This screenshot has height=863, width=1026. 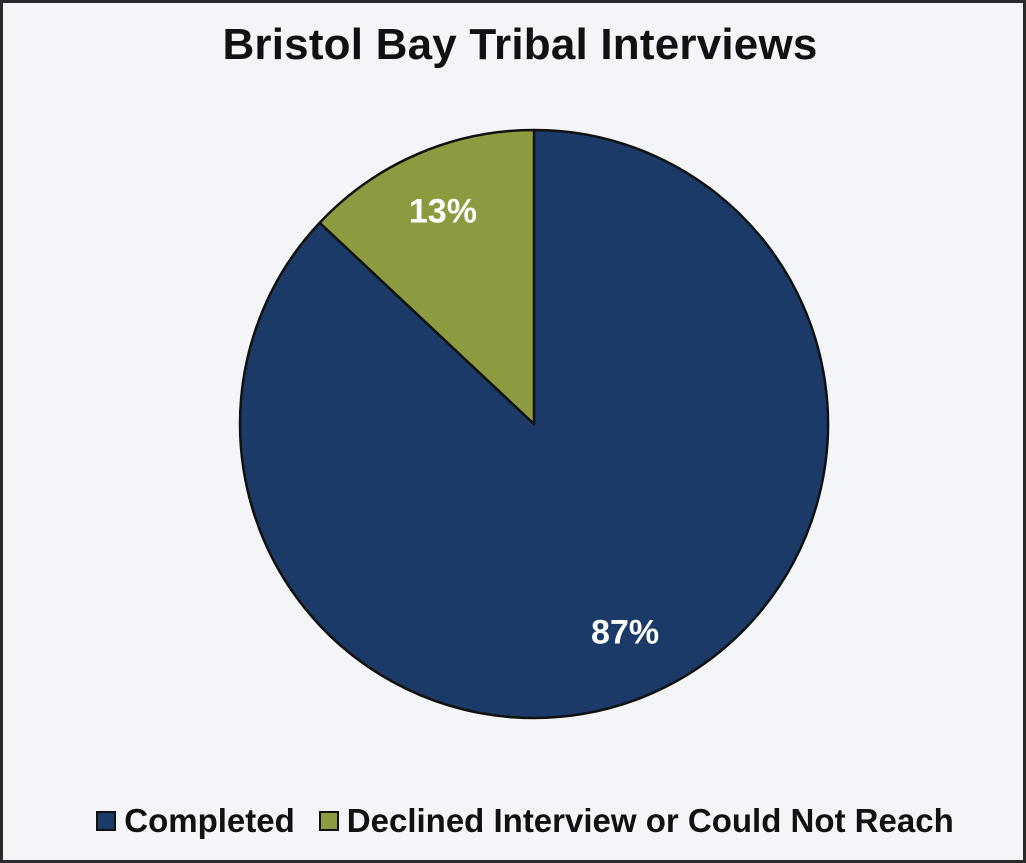 I want to click on pie-slice-declined-interview-or-could-not-reach, so click(x=427, y=277).